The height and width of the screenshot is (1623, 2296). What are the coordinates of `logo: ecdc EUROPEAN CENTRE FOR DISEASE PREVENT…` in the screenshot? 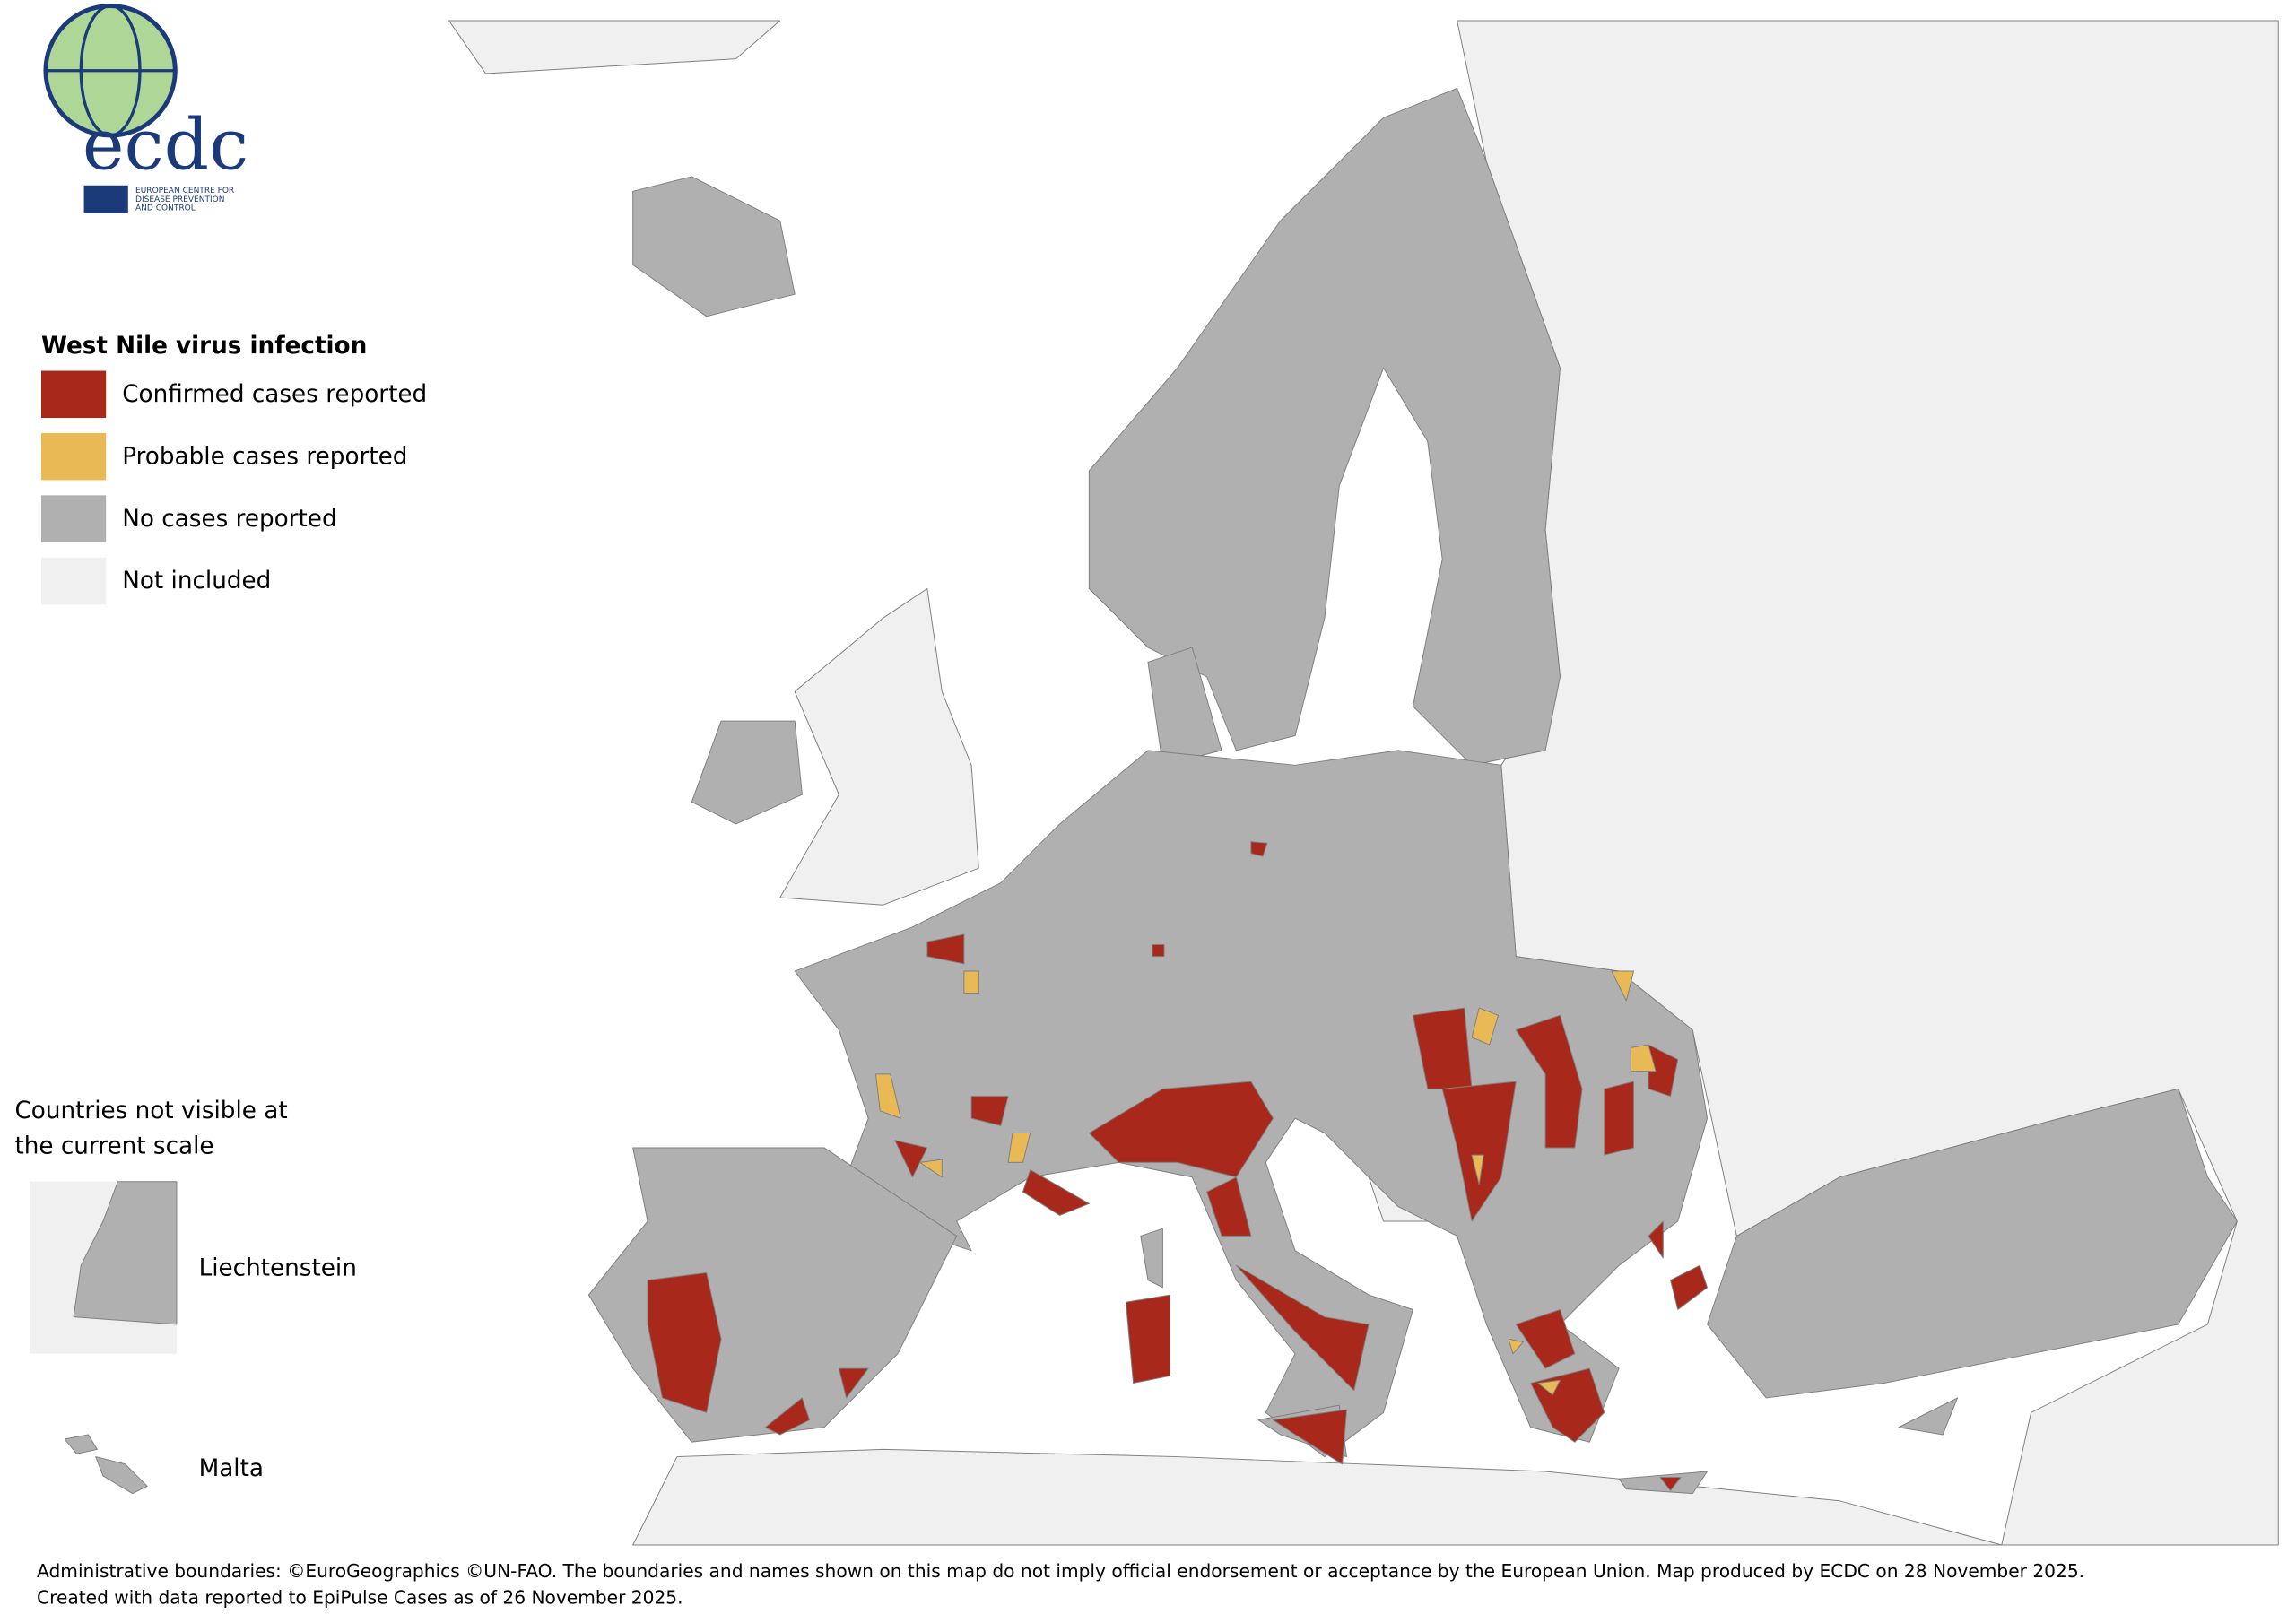 It's located at (145, 108).